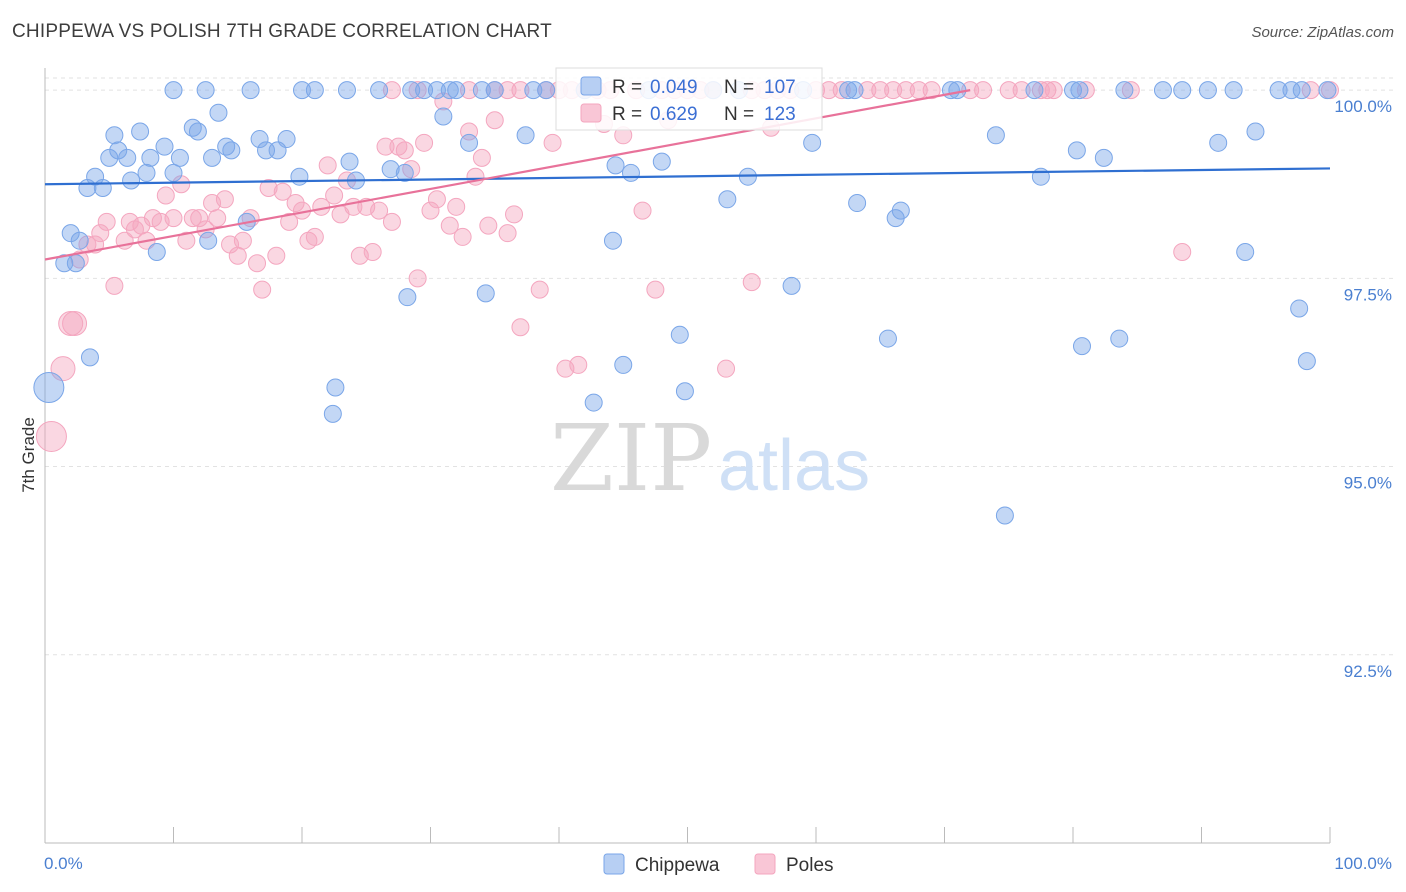  What do you see at coordinates (674, 87) in the screenshot?
I see `stats-r-value-1: 0.049` at bounding box center [674, 87].